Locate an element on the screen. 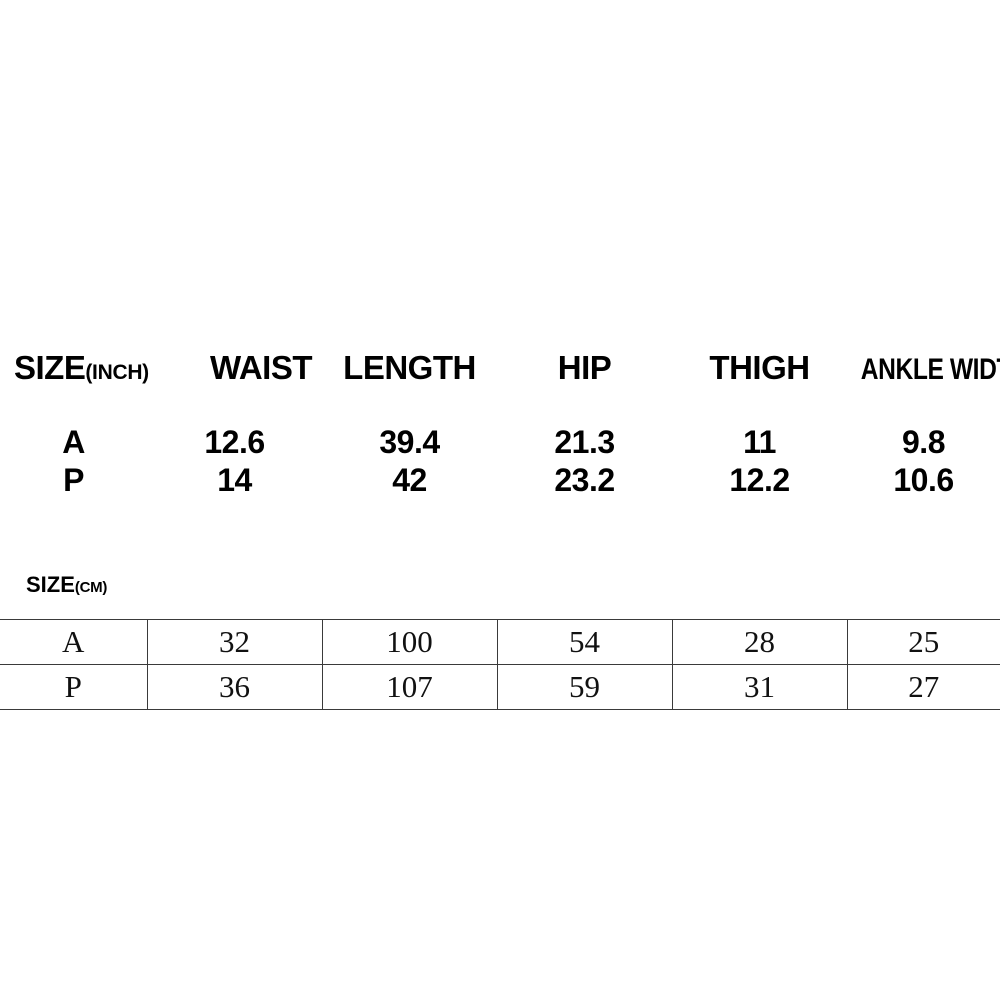  cm-caption-unit: (CM) is located at coordinates (91, 587).